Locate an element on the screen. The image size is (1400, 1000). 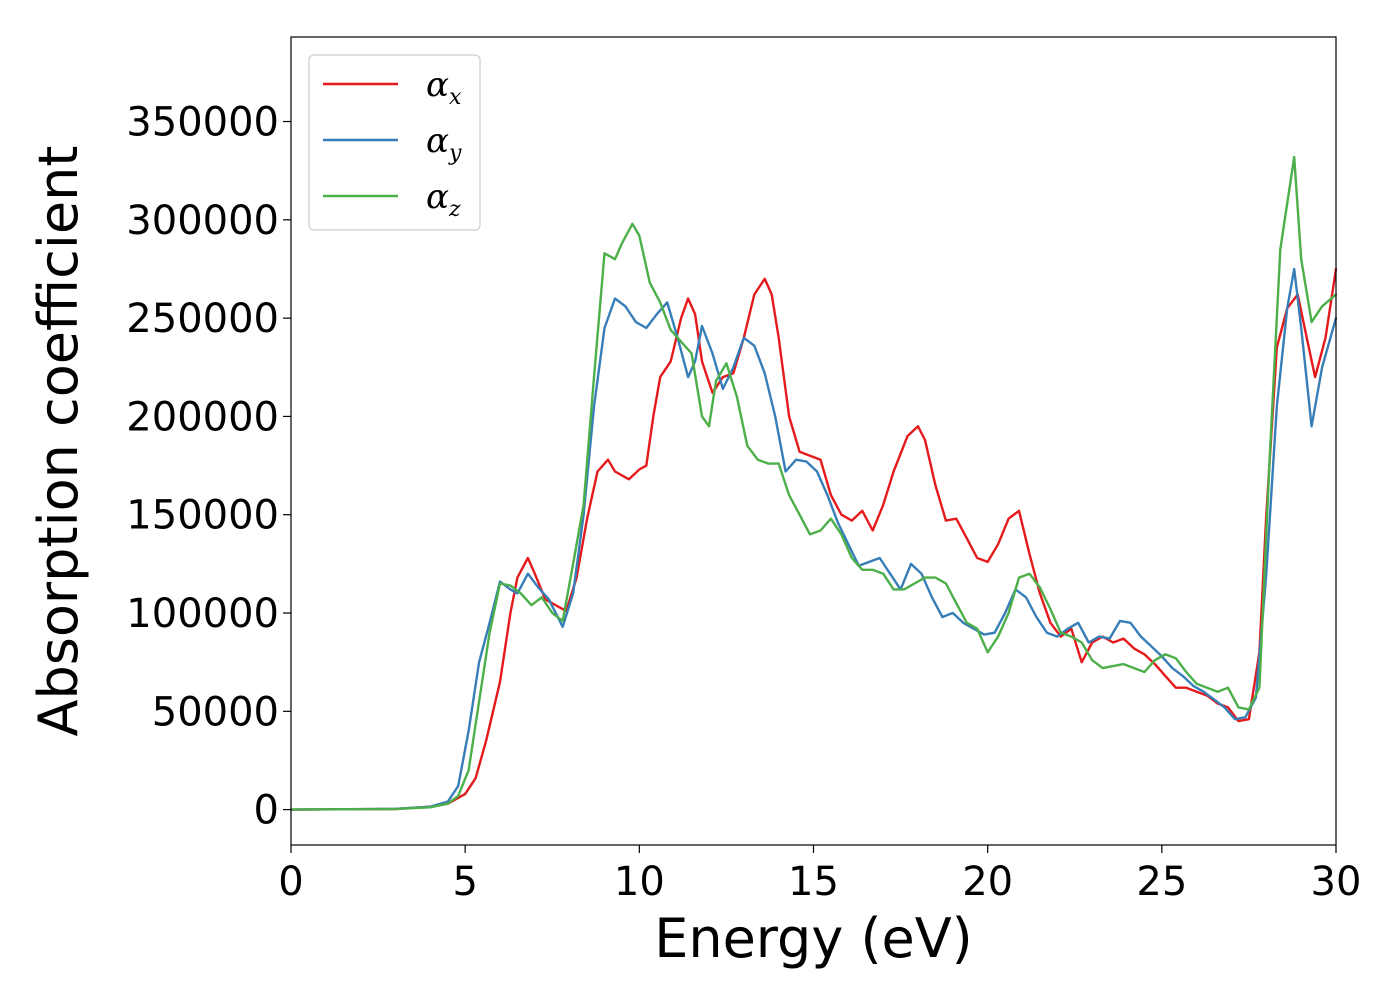
x-tick-label: 25 is located at coordinates (1161, 882).